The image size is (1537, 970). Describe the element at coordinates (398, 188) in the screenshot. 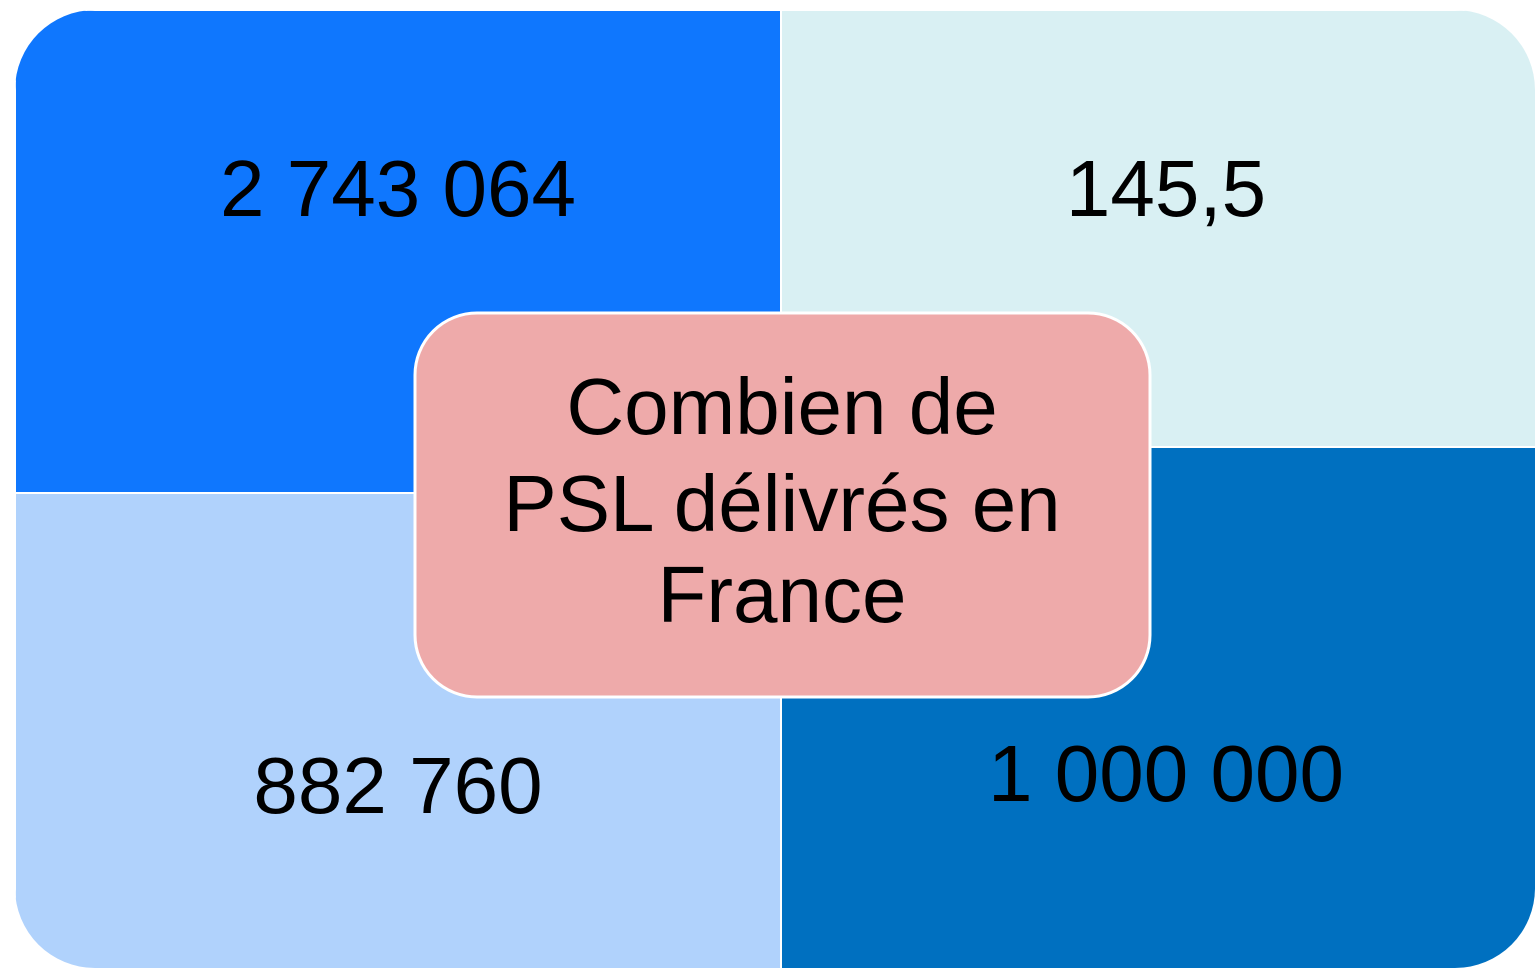

I see `quadrant-text: 2 743 064` at that location.